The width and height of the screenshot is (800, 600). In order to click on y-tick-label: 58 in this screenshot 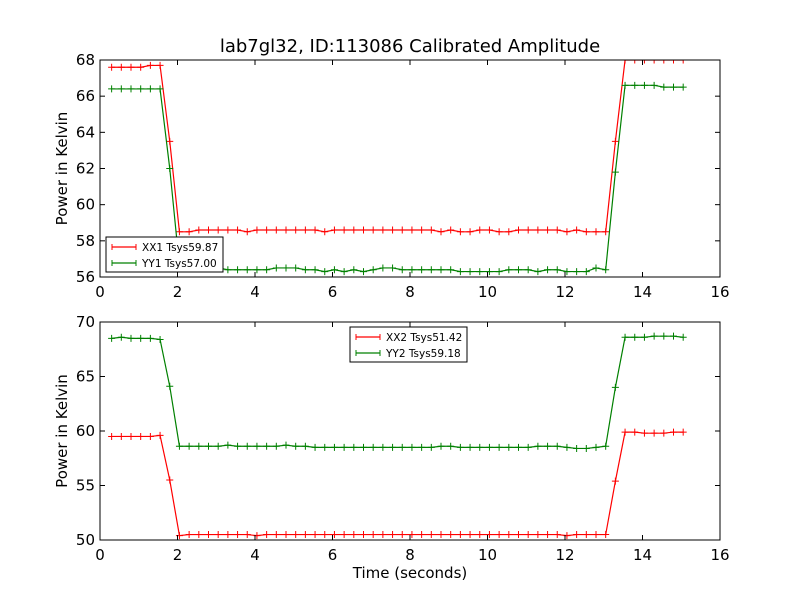, I will do `click(85, 241)`.